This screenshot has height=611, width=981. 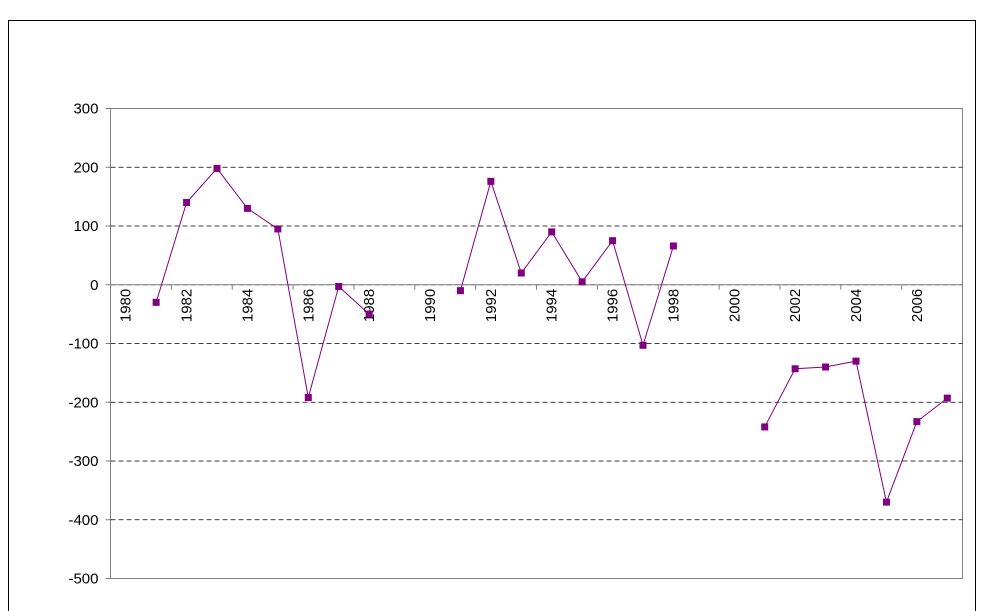 What do you see at coordinates (856, 305) in the screenshot?
I see `x-tick-label: 2004` at bounding box center [856, 305].